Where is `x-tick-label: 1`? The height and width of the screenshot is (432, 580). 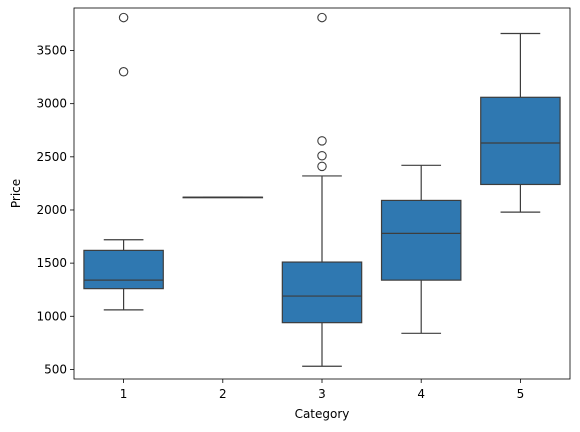 x-tick-label: 1 is located at coordinates (124, 394).